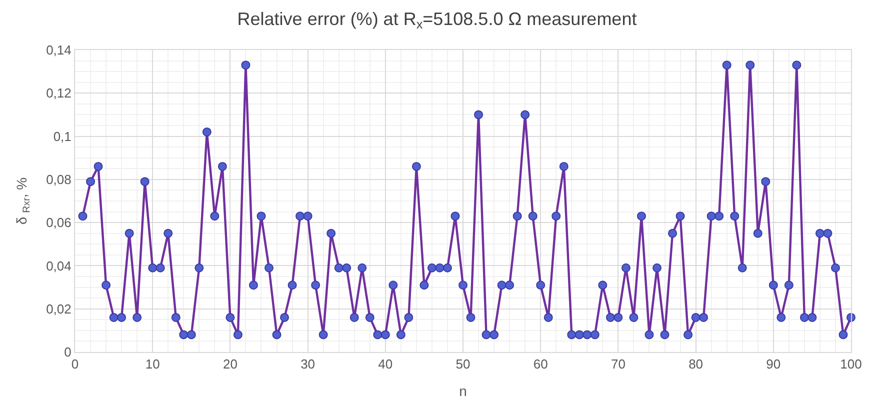 Image resolution: width=874 pixels, height=408 pixels. Describe the element at coordinates (851, 364) in the screenshot. I see `x-tick-label: 100` at that location.